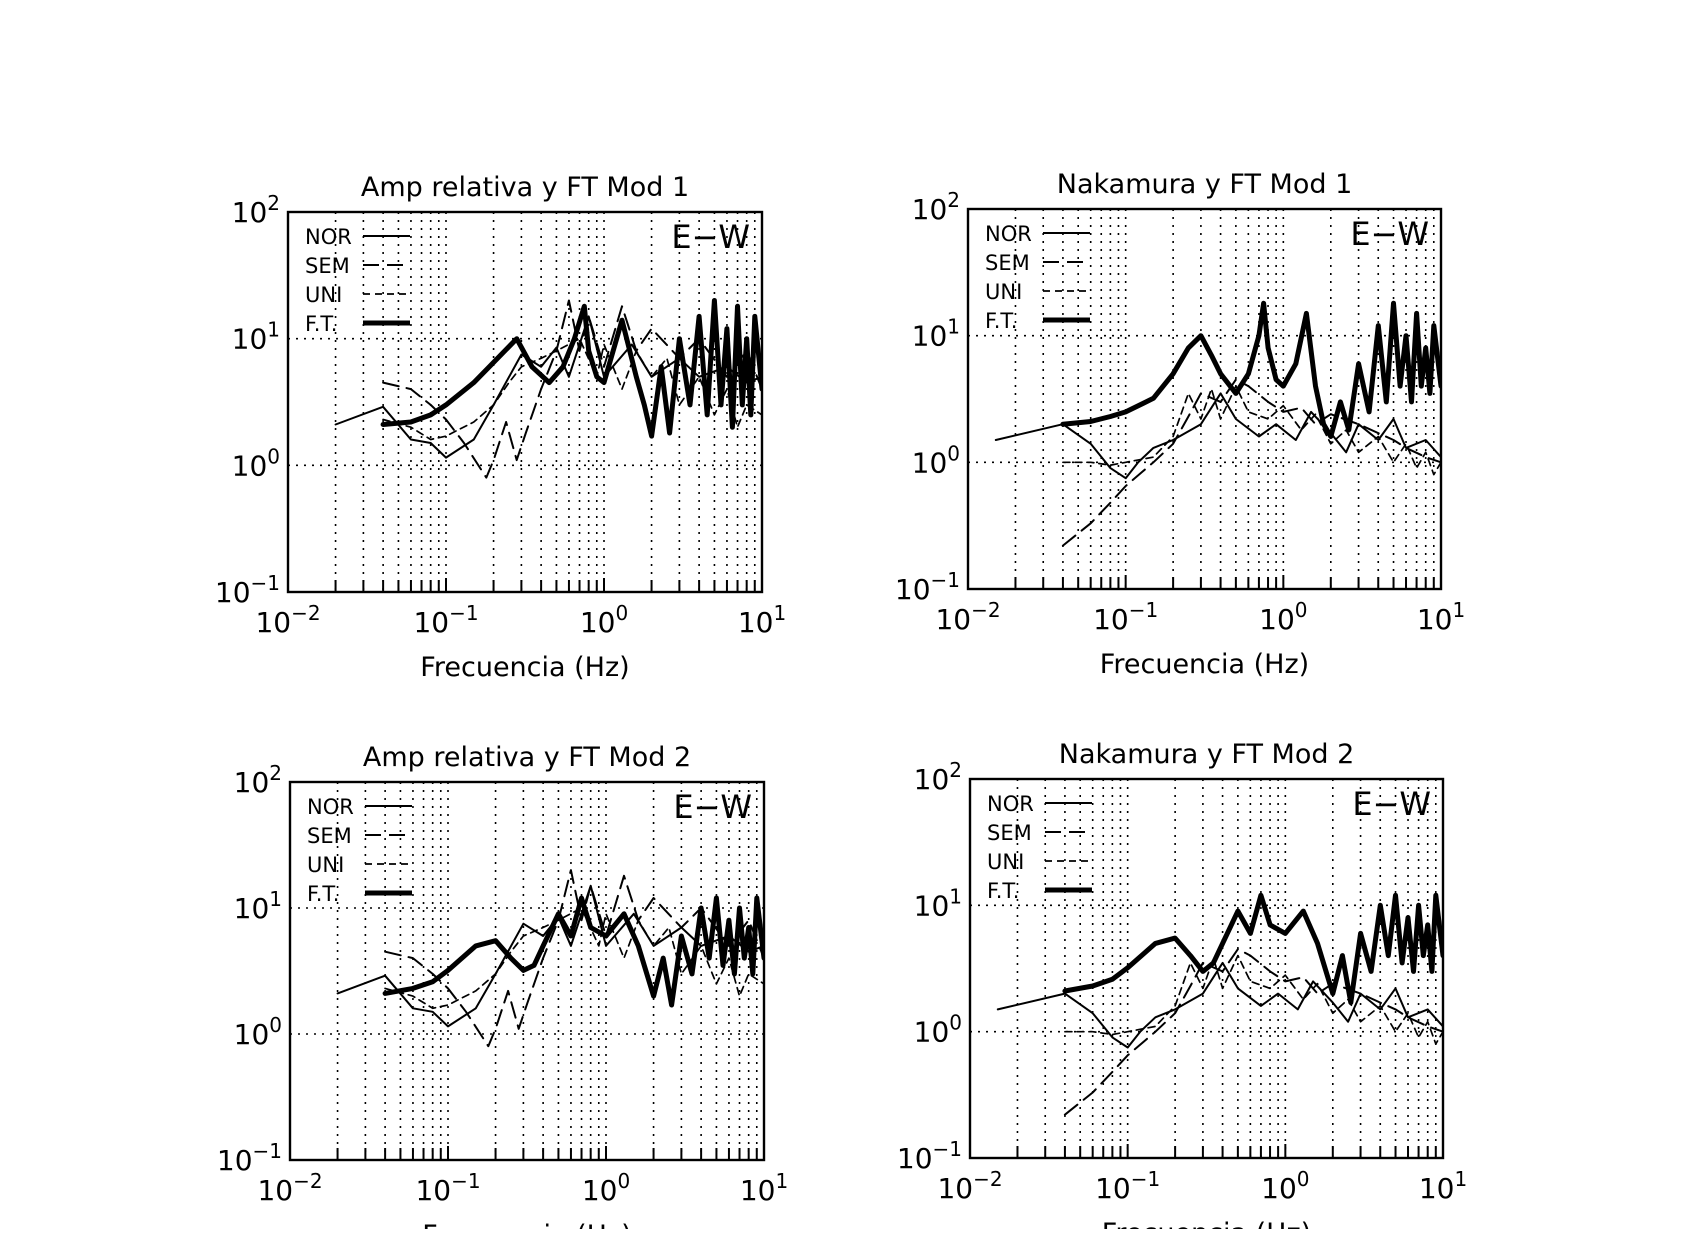 This screenshot has width=1686, height=1234. What do you see at coordinates (525, 187) in the screenshot?
I see `chart-title: Amp relativa y FT Mod 1` at bounding box center [525, 187].